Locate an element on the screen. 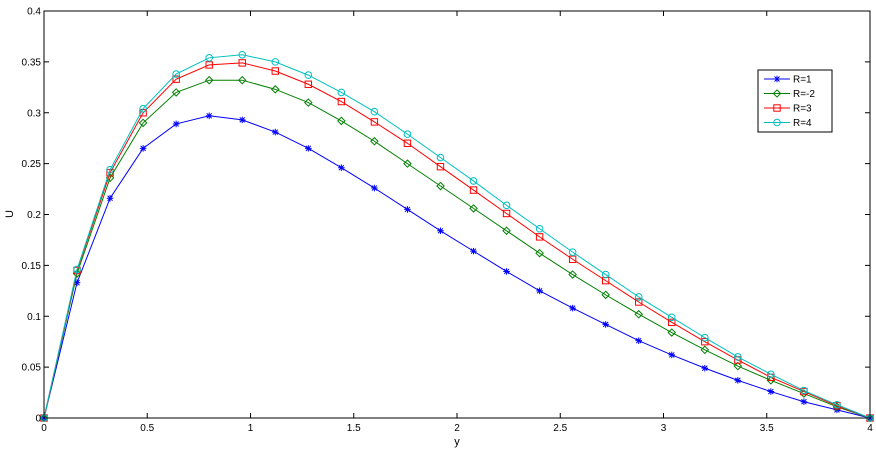 The height and width of the screenshot is (452, 876). y-tick-label: 0.05 is located at coordinates (32, 368).